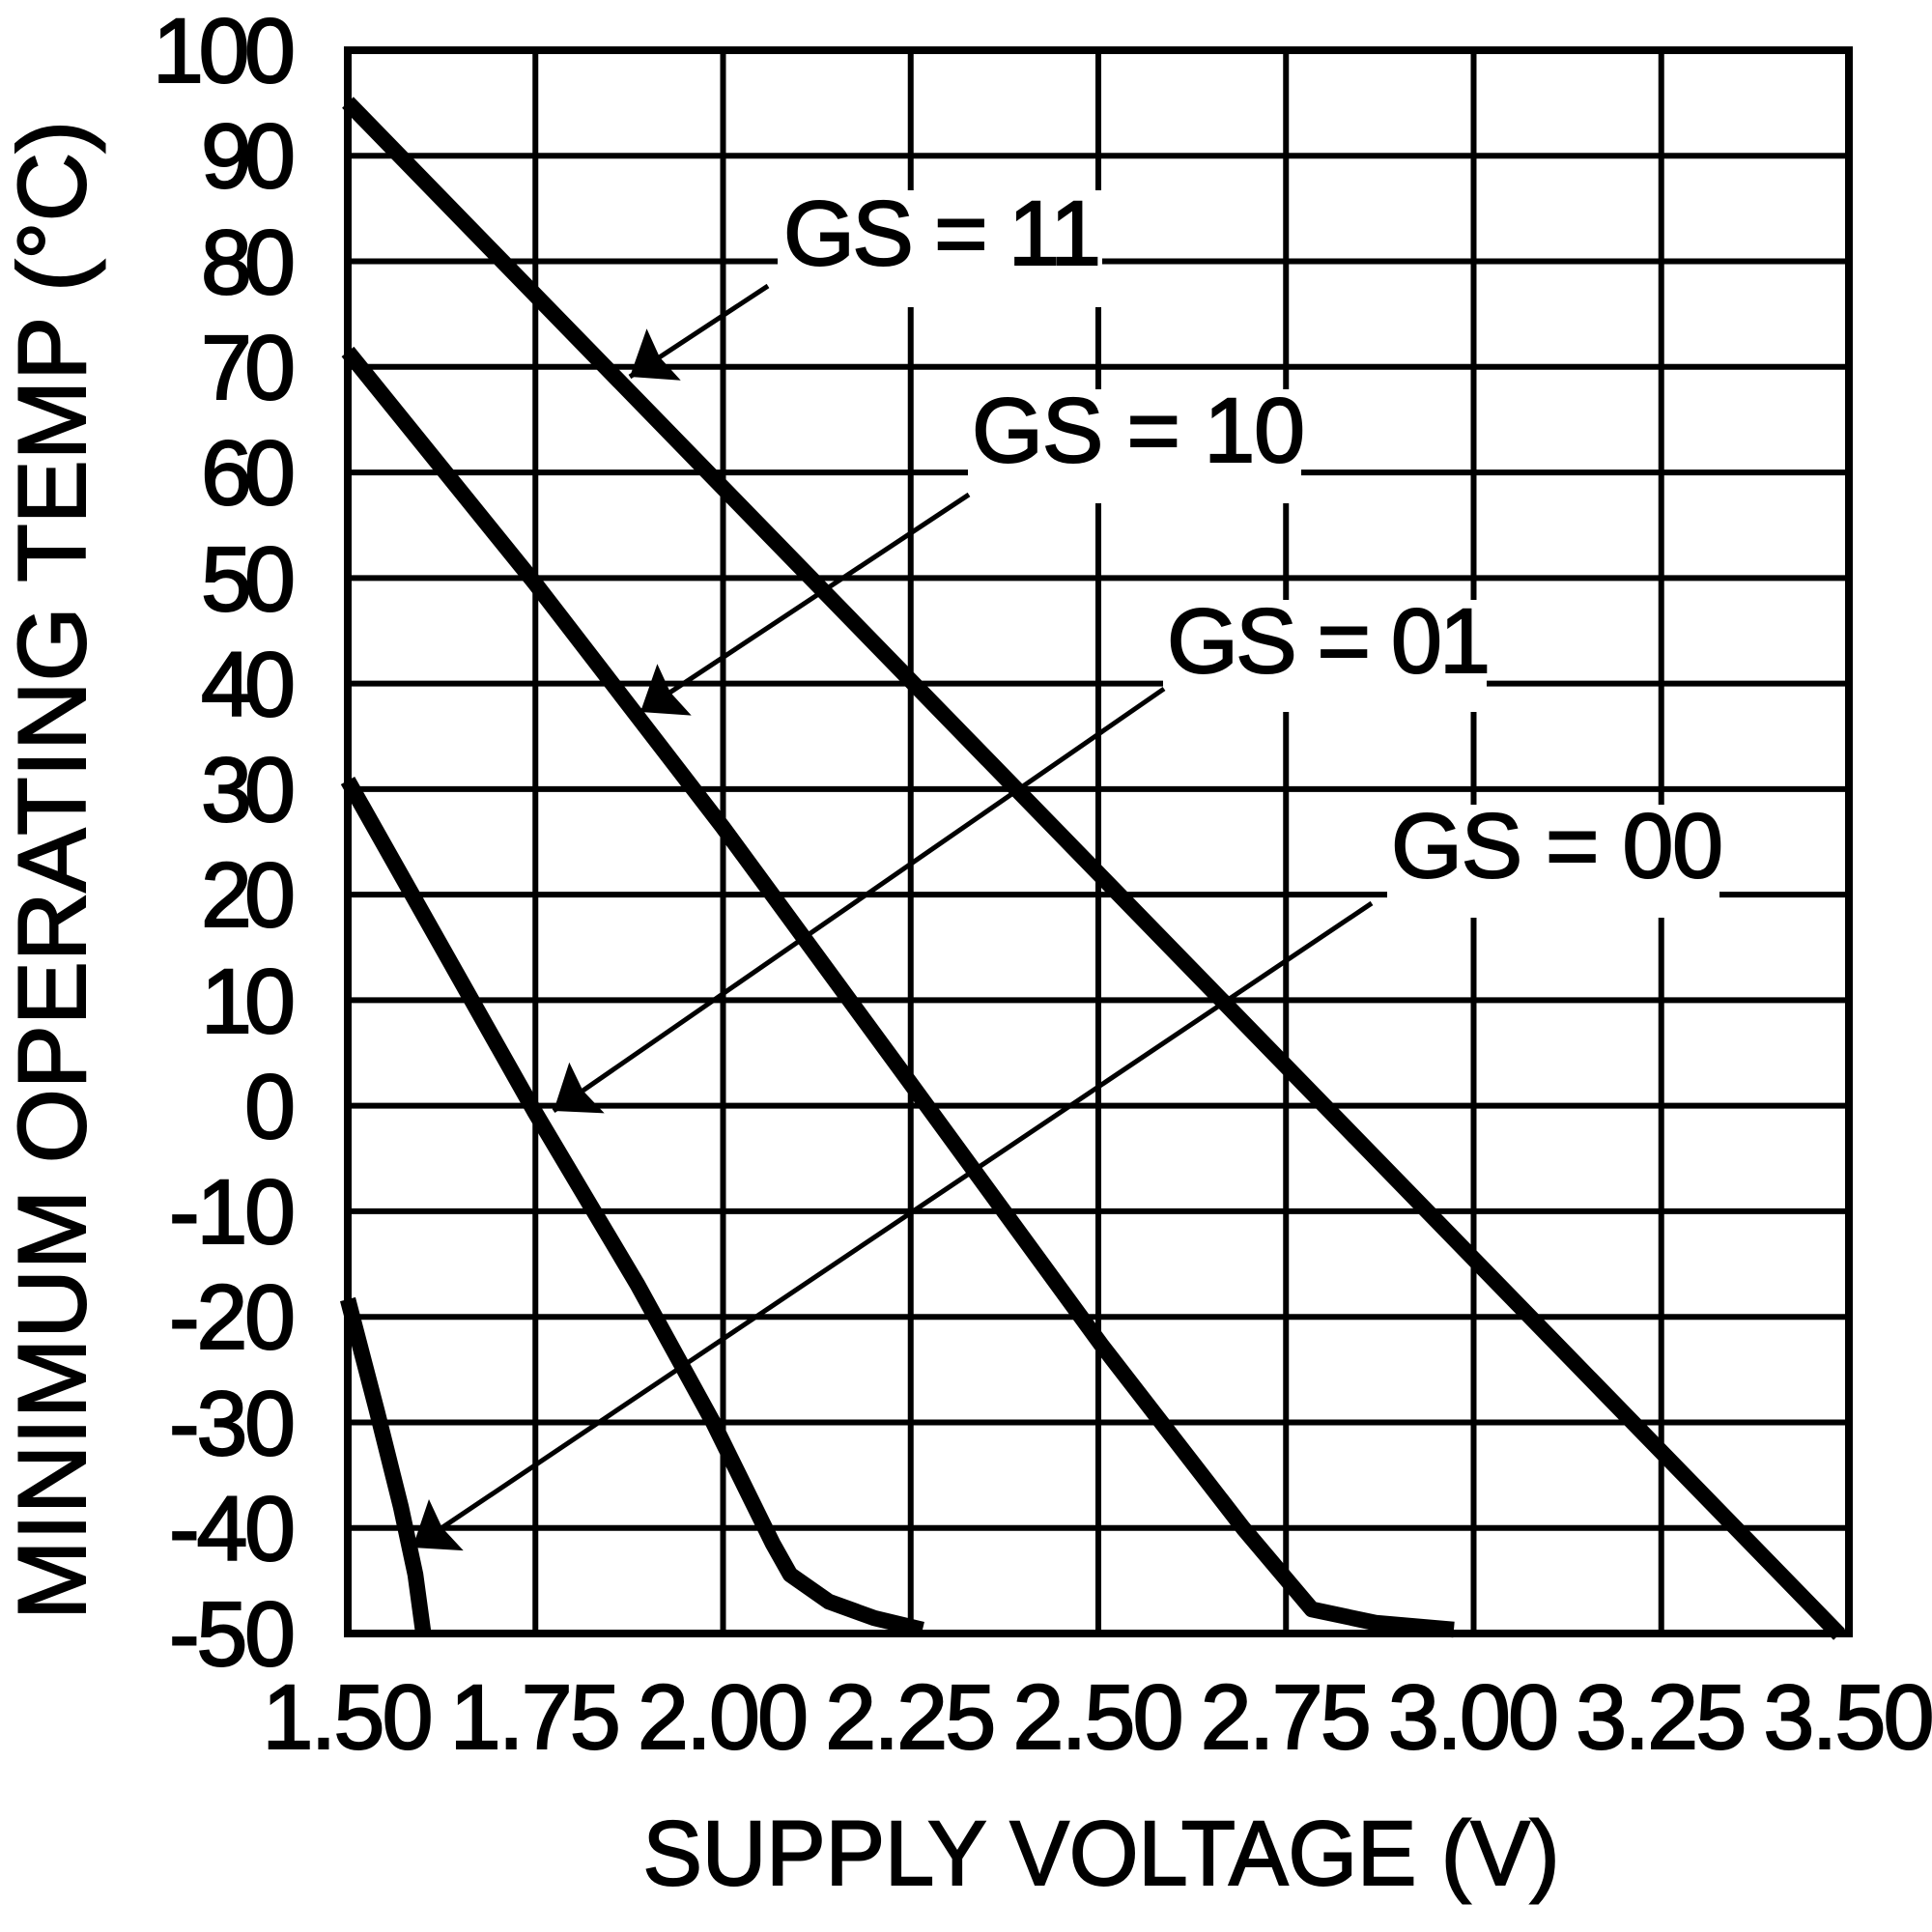  What do you see at coordinates (224, 51) in the screenshot?
I see `svg-text: 100` at bounding box center [224, 51].